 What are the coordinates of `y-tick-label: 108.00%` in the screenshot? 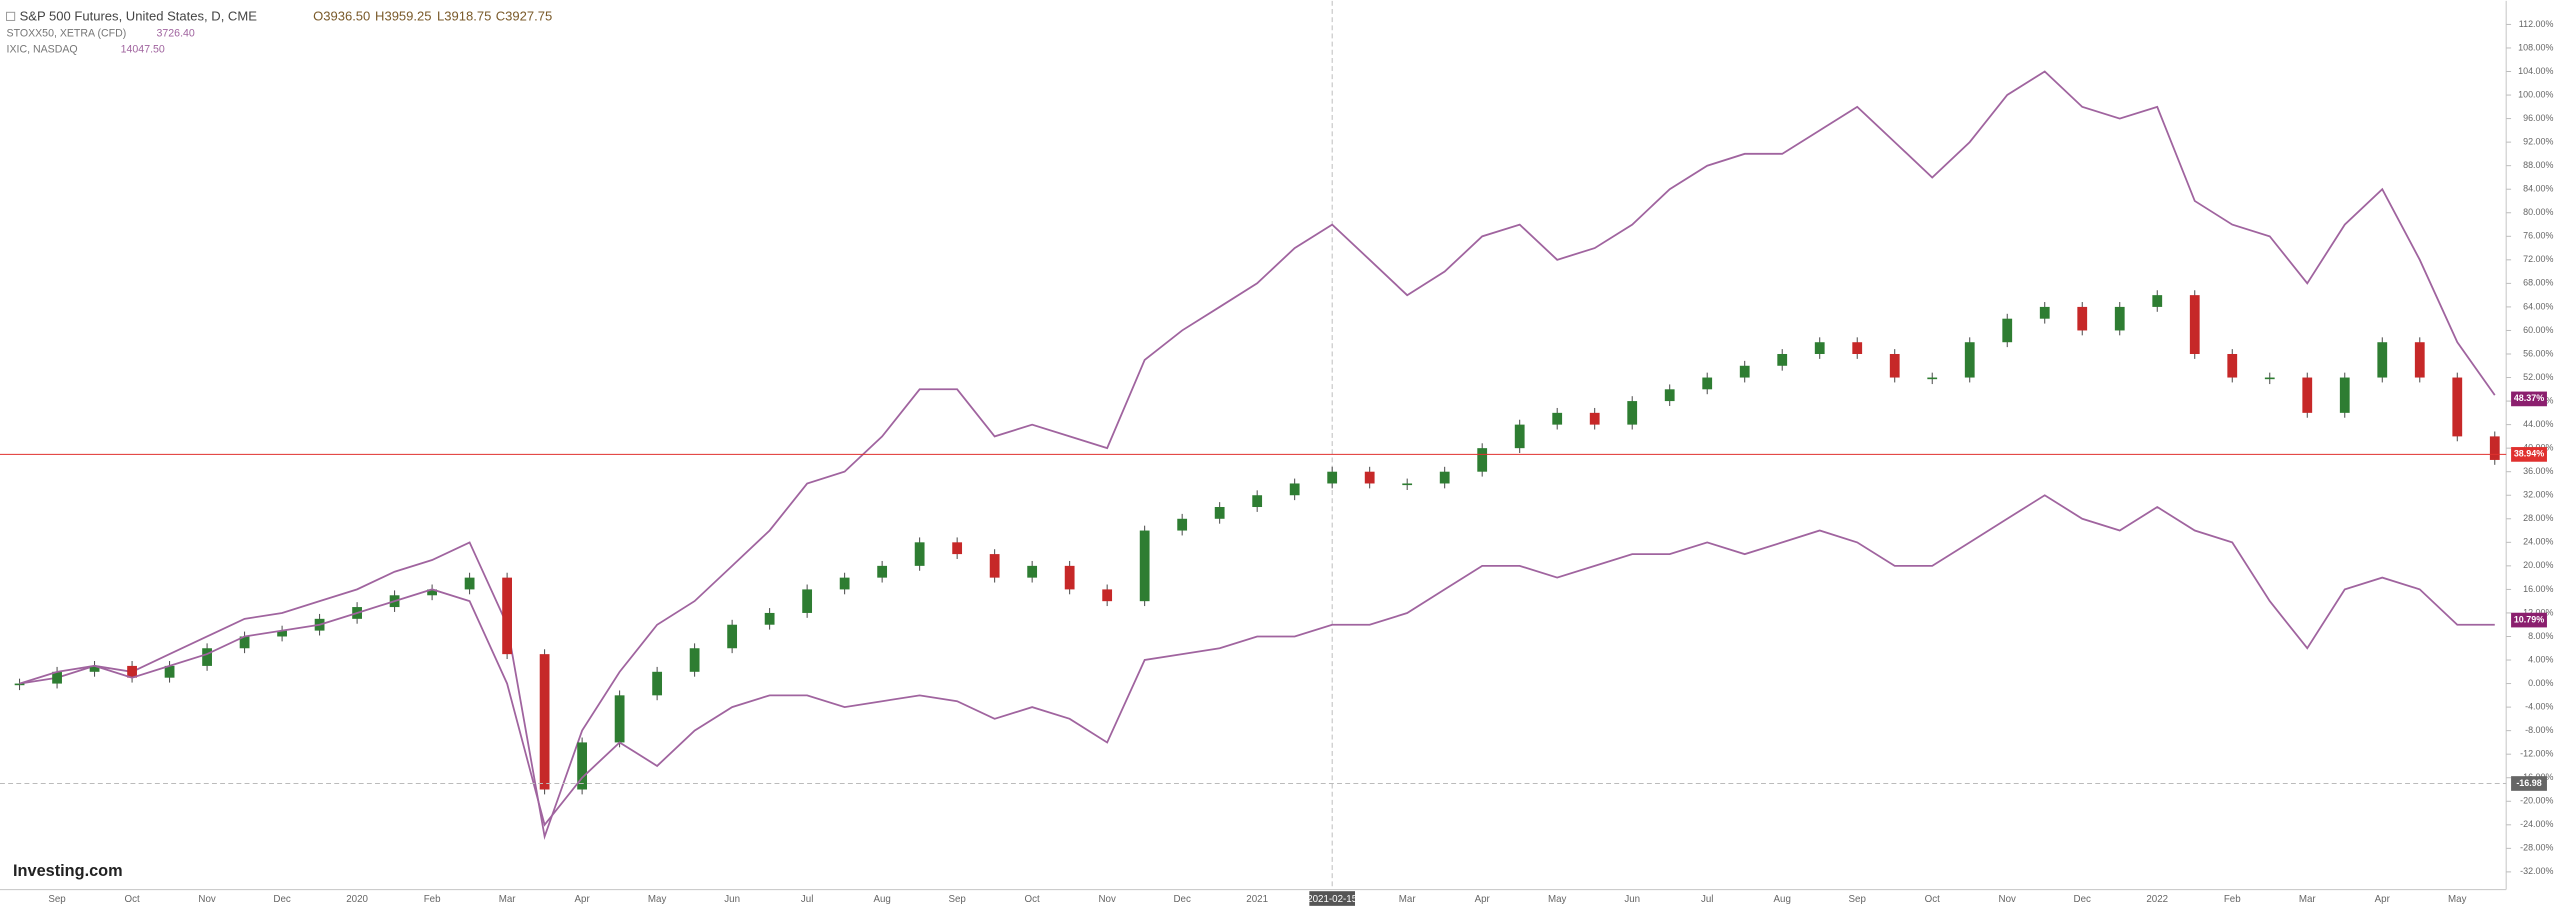 It's located at (2535, 47).